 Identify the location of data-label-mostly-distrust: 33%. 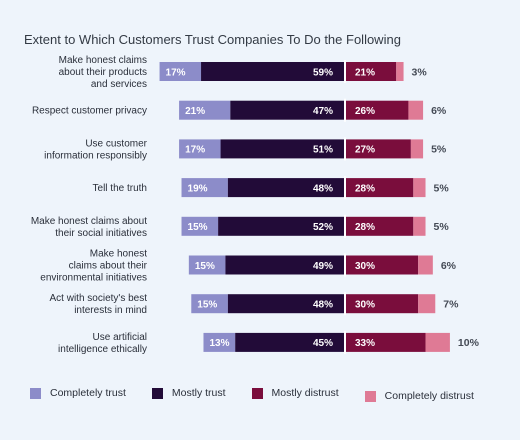
(365, 343).